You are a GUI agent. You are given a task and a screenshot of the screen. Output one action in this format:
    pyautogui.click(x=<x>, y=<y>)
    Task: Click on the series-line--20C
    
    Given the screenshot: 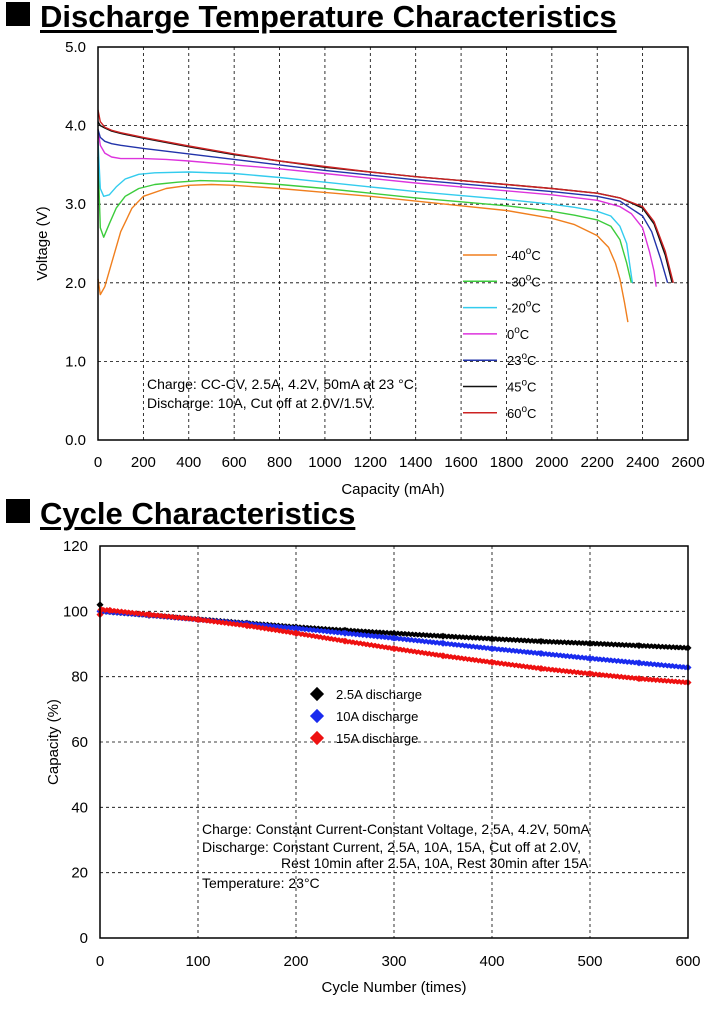 What is the action you would take?
    pyautogui.click(x=365, y=212)
    